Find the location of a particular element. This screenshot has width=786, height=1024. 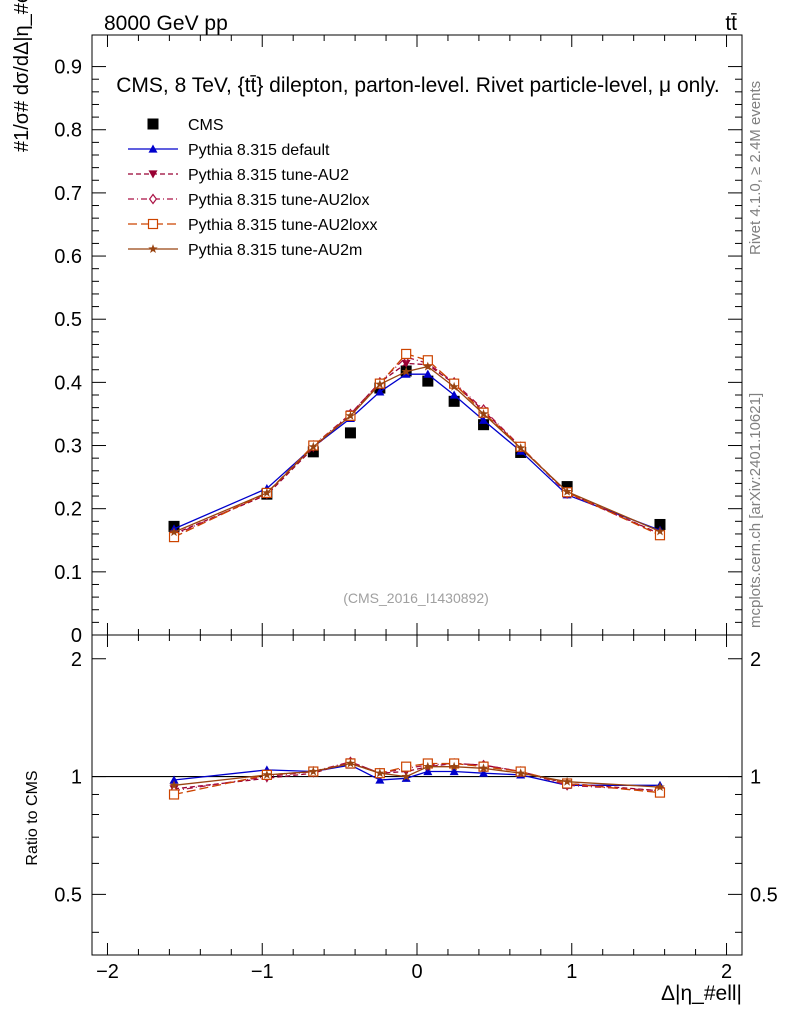

x-tick-label: 2 is located at coordinates (726, 972).